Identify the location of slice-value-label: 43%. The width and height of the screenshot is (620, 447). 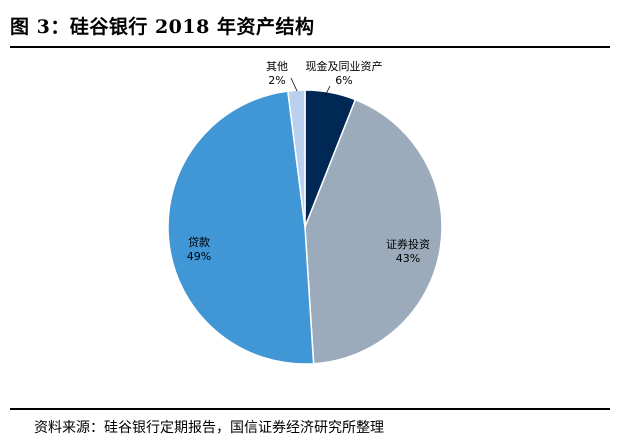
(408, 258).